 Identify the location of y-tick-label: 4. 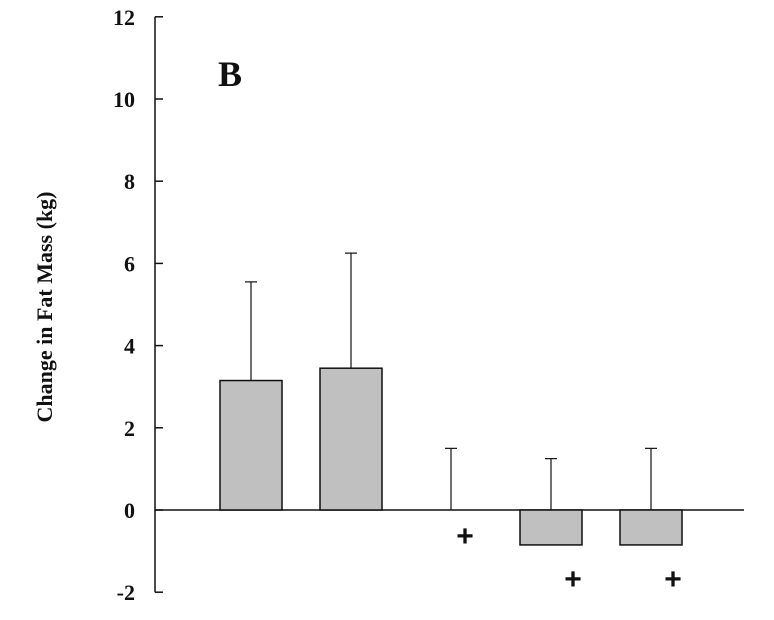
(129, 346).